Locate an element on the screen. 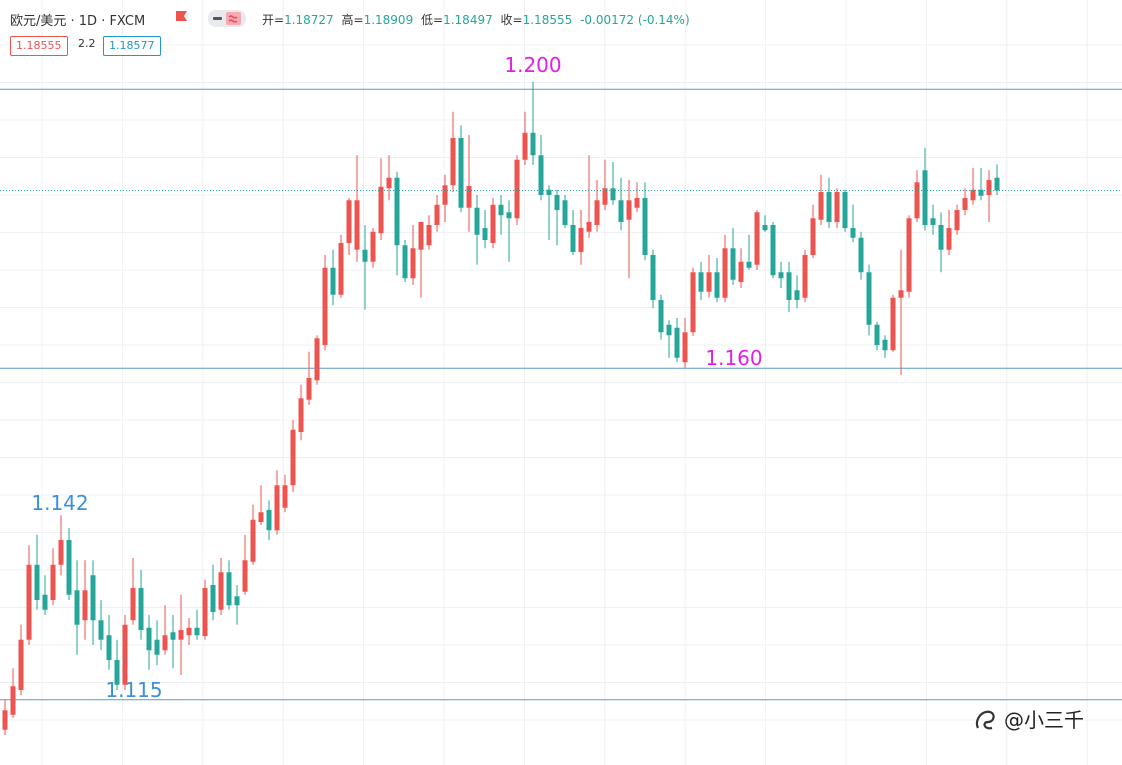 This screenshot has width=1122, height=765. header-icons is located at coordinates (211, 18).